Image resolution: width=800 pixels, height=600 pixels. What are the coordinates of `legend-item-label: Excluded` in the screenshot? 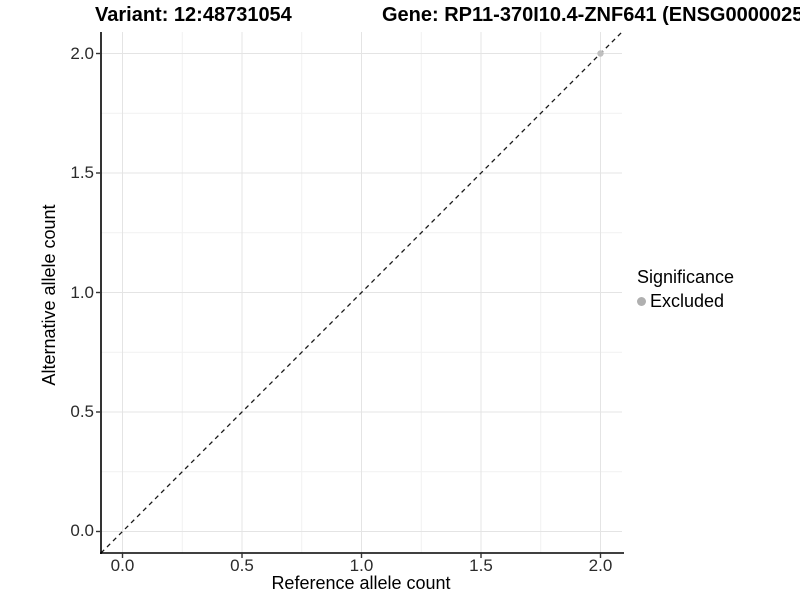 It's located at (687, 301).